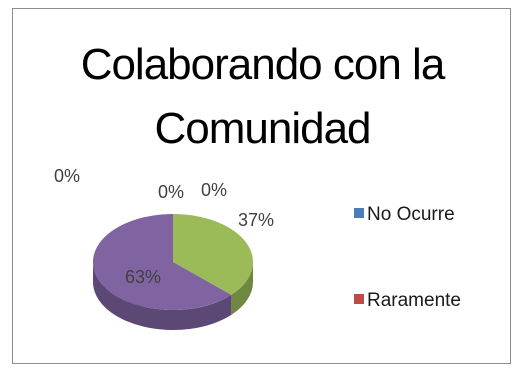 The width and height of the screenshot is (525, 372). Describe the element at coordinates (263, 64) in the screenshot. I see `chart-title-line-1: Colaborando con la` at that location.